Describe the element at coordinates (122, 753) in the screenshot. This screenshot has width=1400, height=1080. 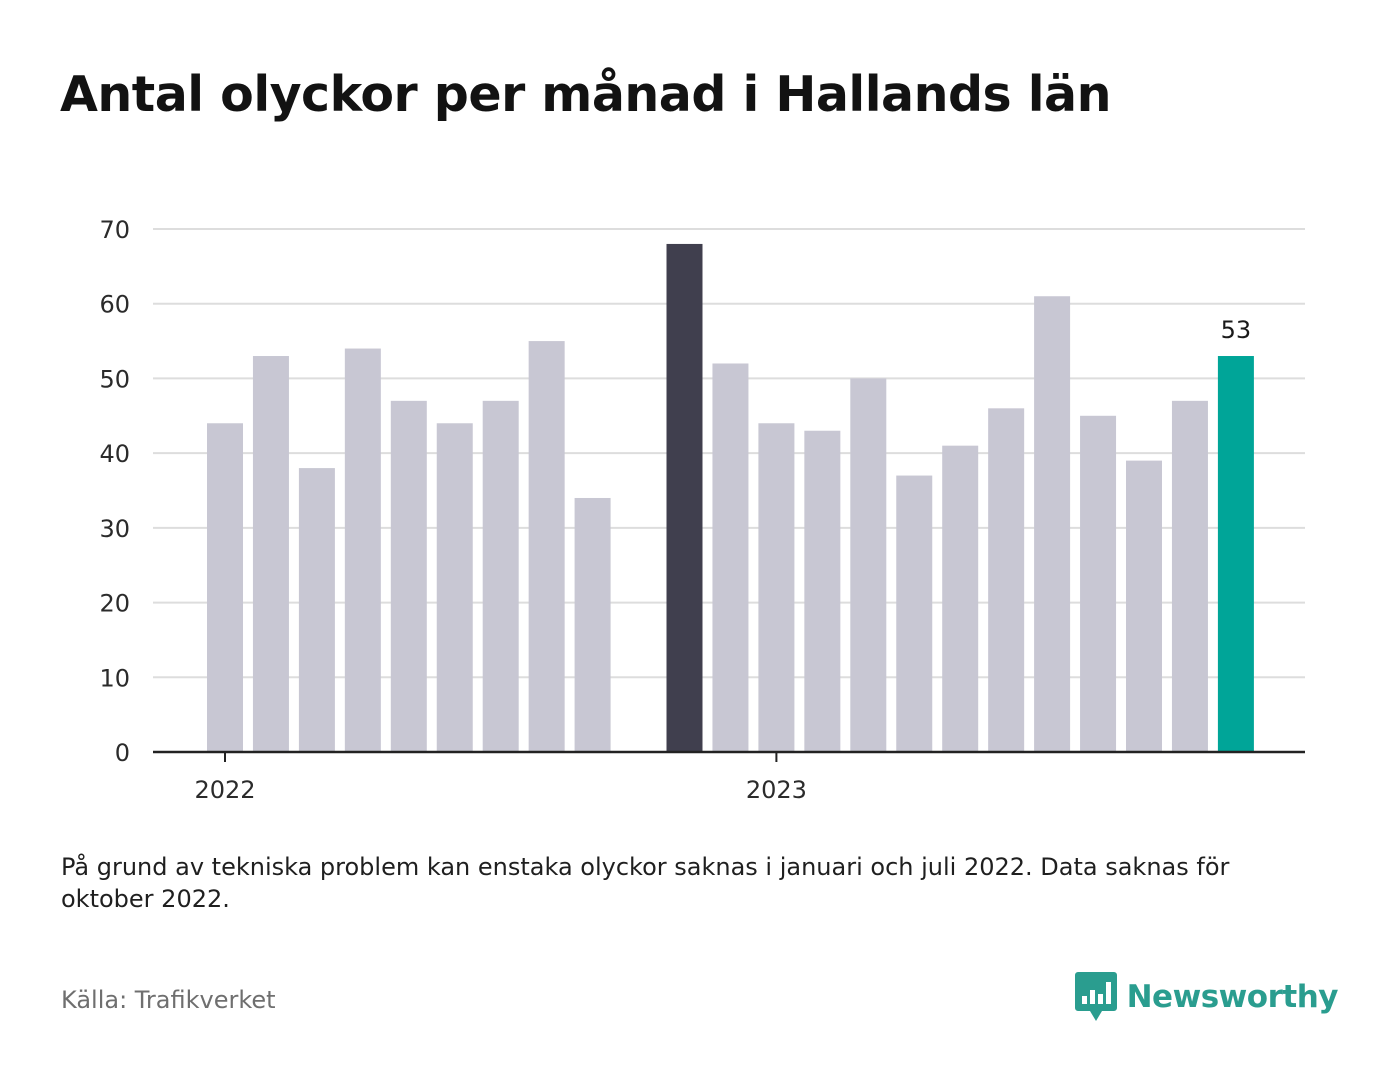
I see `y-tick-label: 0` at that location.